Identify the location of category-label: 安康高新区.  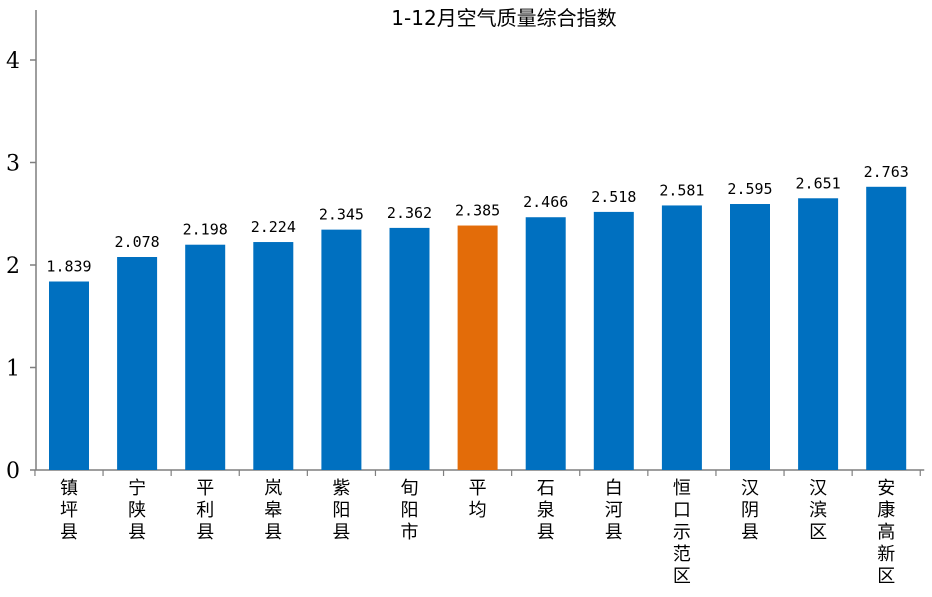
(886, 532).